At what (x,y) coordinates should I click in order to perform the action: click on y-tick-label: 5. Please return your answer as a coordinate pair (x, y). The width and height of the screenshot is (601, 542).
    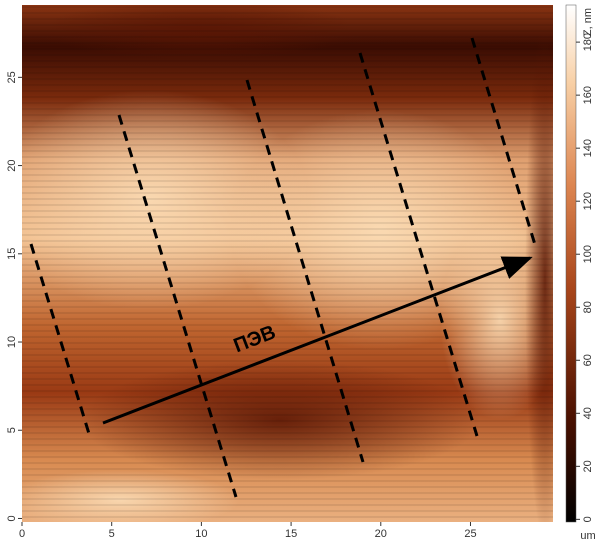
    Looking at the image, I should click on (12, 430).